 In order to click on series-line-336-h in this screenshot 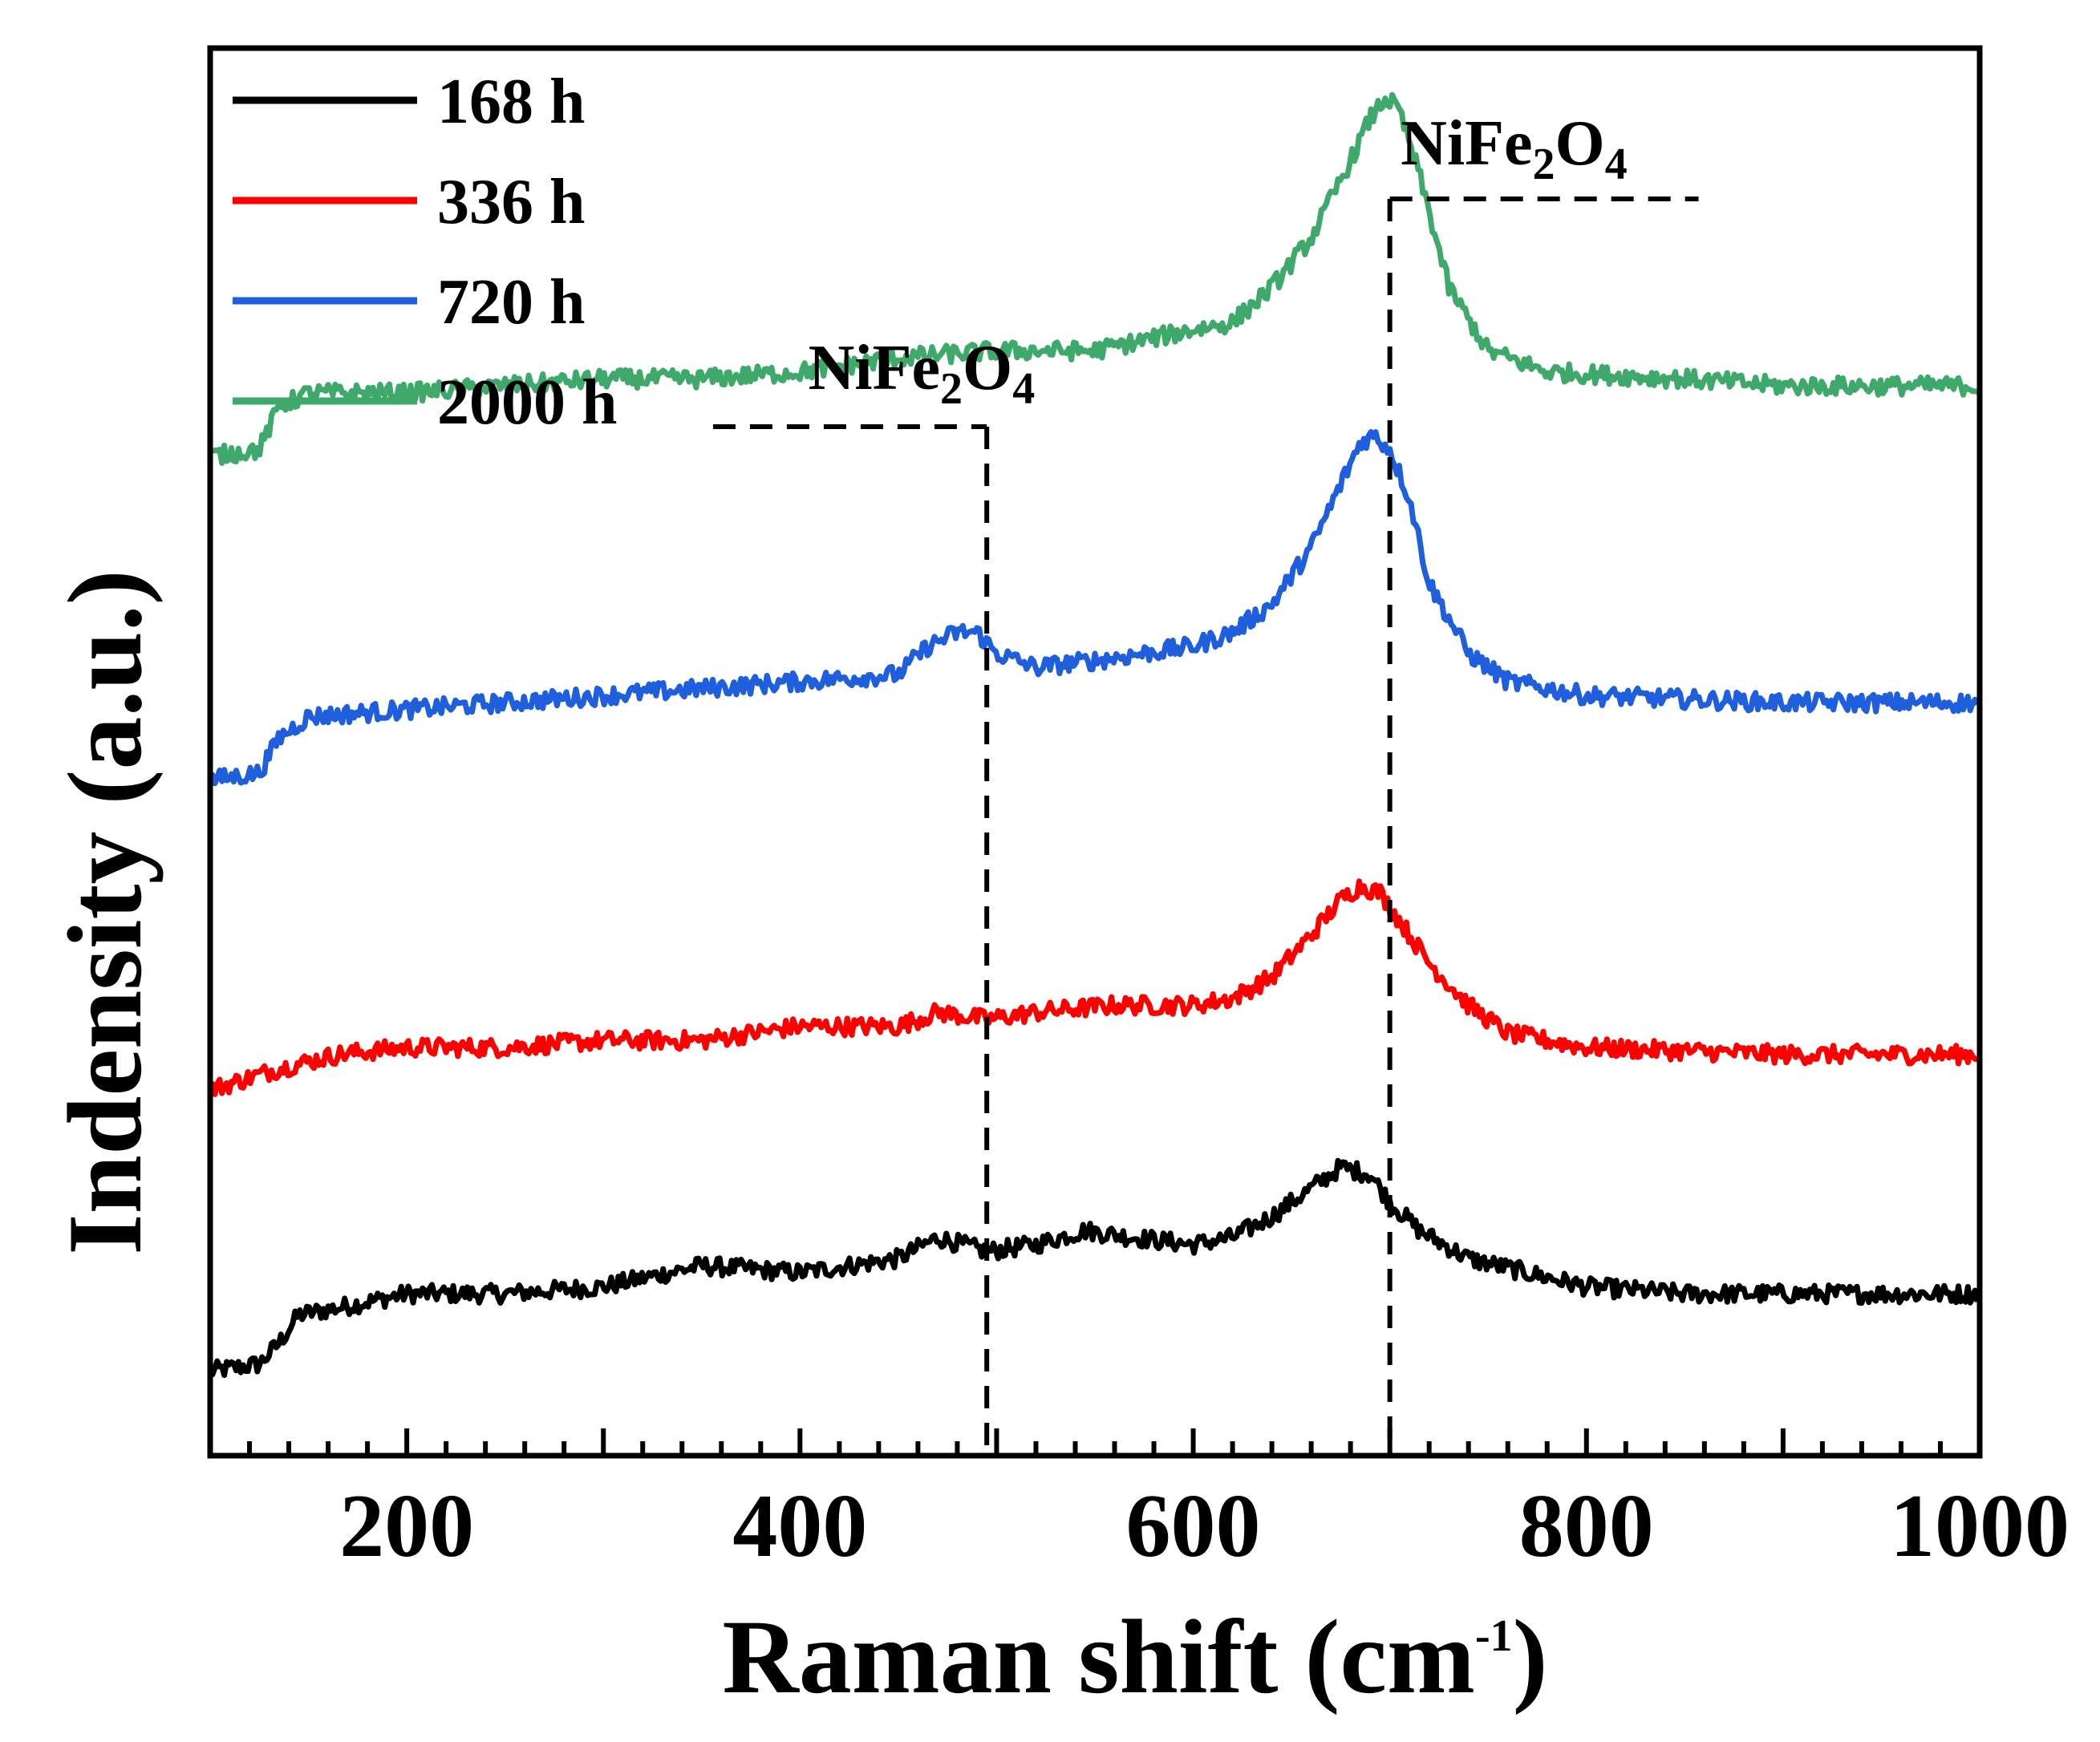, I will do `click(1093, 987)`.